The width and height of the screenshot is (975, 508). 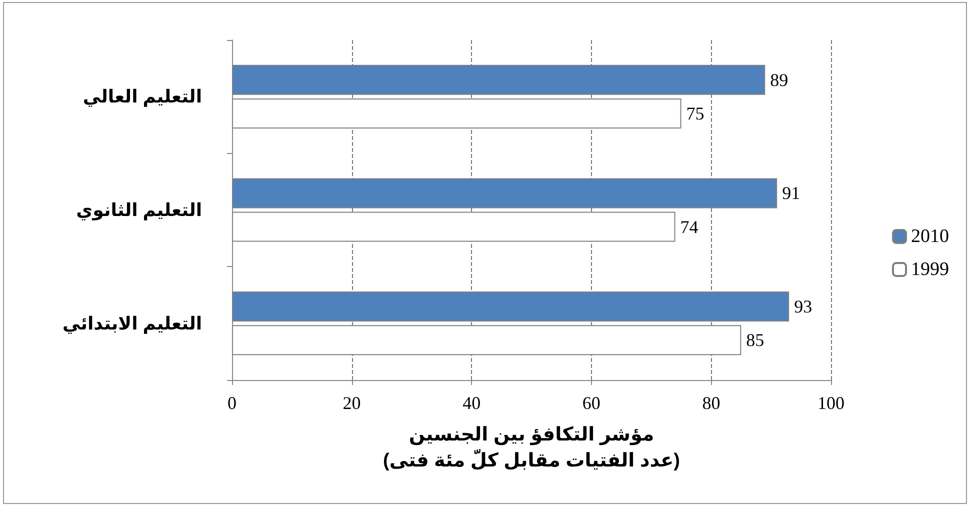 I want to click on data-label: 75, so click(x=695, y=113).